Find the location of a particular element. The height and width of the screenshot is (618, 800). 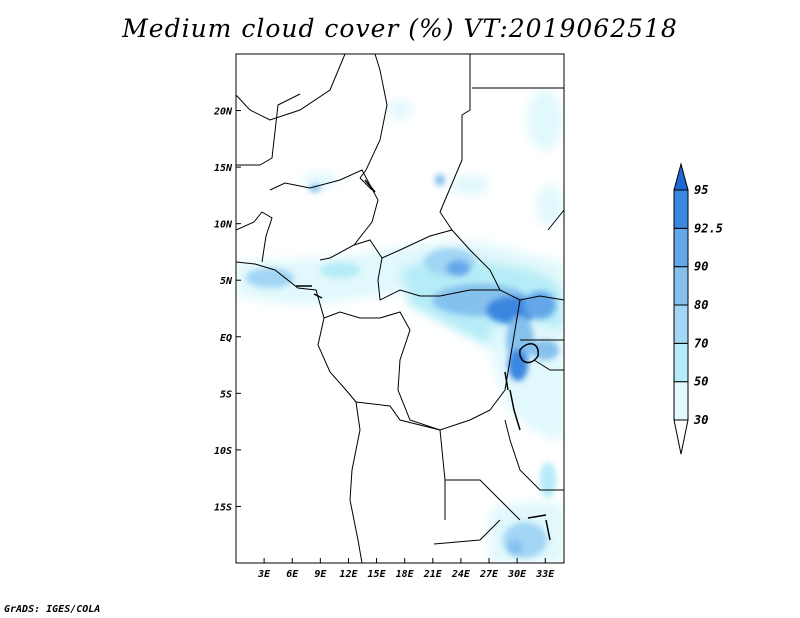

x-tick-label: 18E is located at coordinates (405, 574).